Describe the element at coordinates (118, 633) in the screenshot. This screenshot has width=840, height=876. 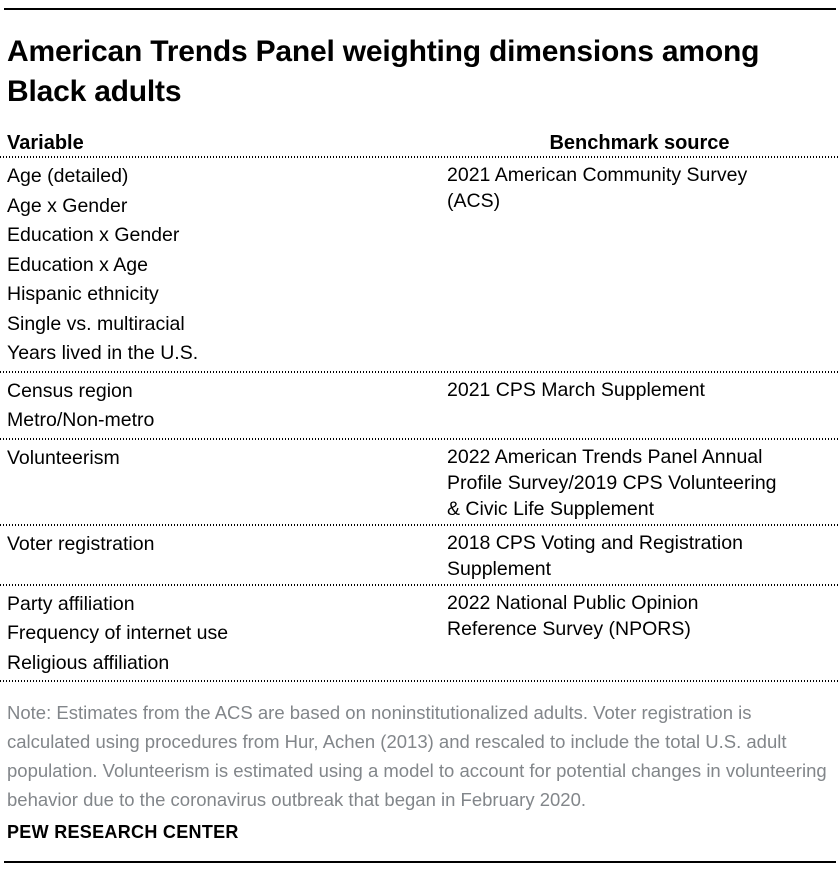
I see `variable-item: Frequency of internet use` at that location.